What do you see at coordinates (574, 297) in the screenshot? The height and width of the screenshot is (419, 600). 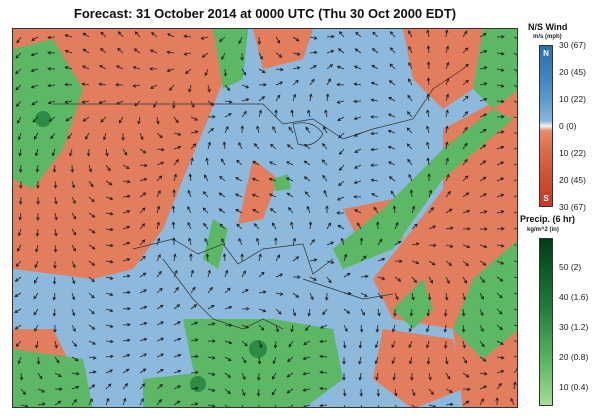 I see `precip-tick-label: 40 (1.6)` at bounding box center [574, 297].